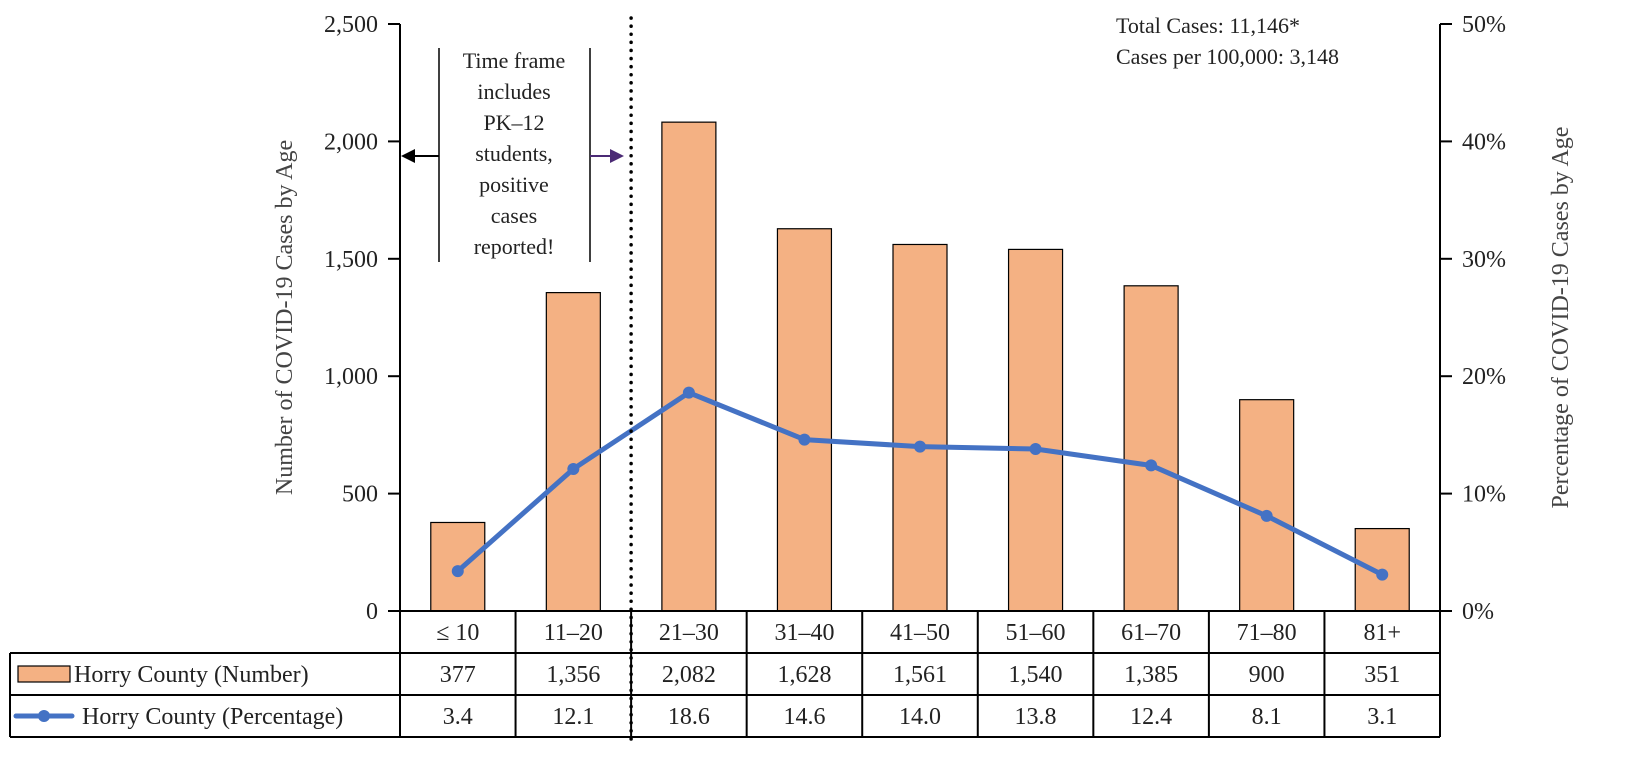 The image size is (1631, 757). I want to click on category-label-9: 81+, so click(1382, 633).